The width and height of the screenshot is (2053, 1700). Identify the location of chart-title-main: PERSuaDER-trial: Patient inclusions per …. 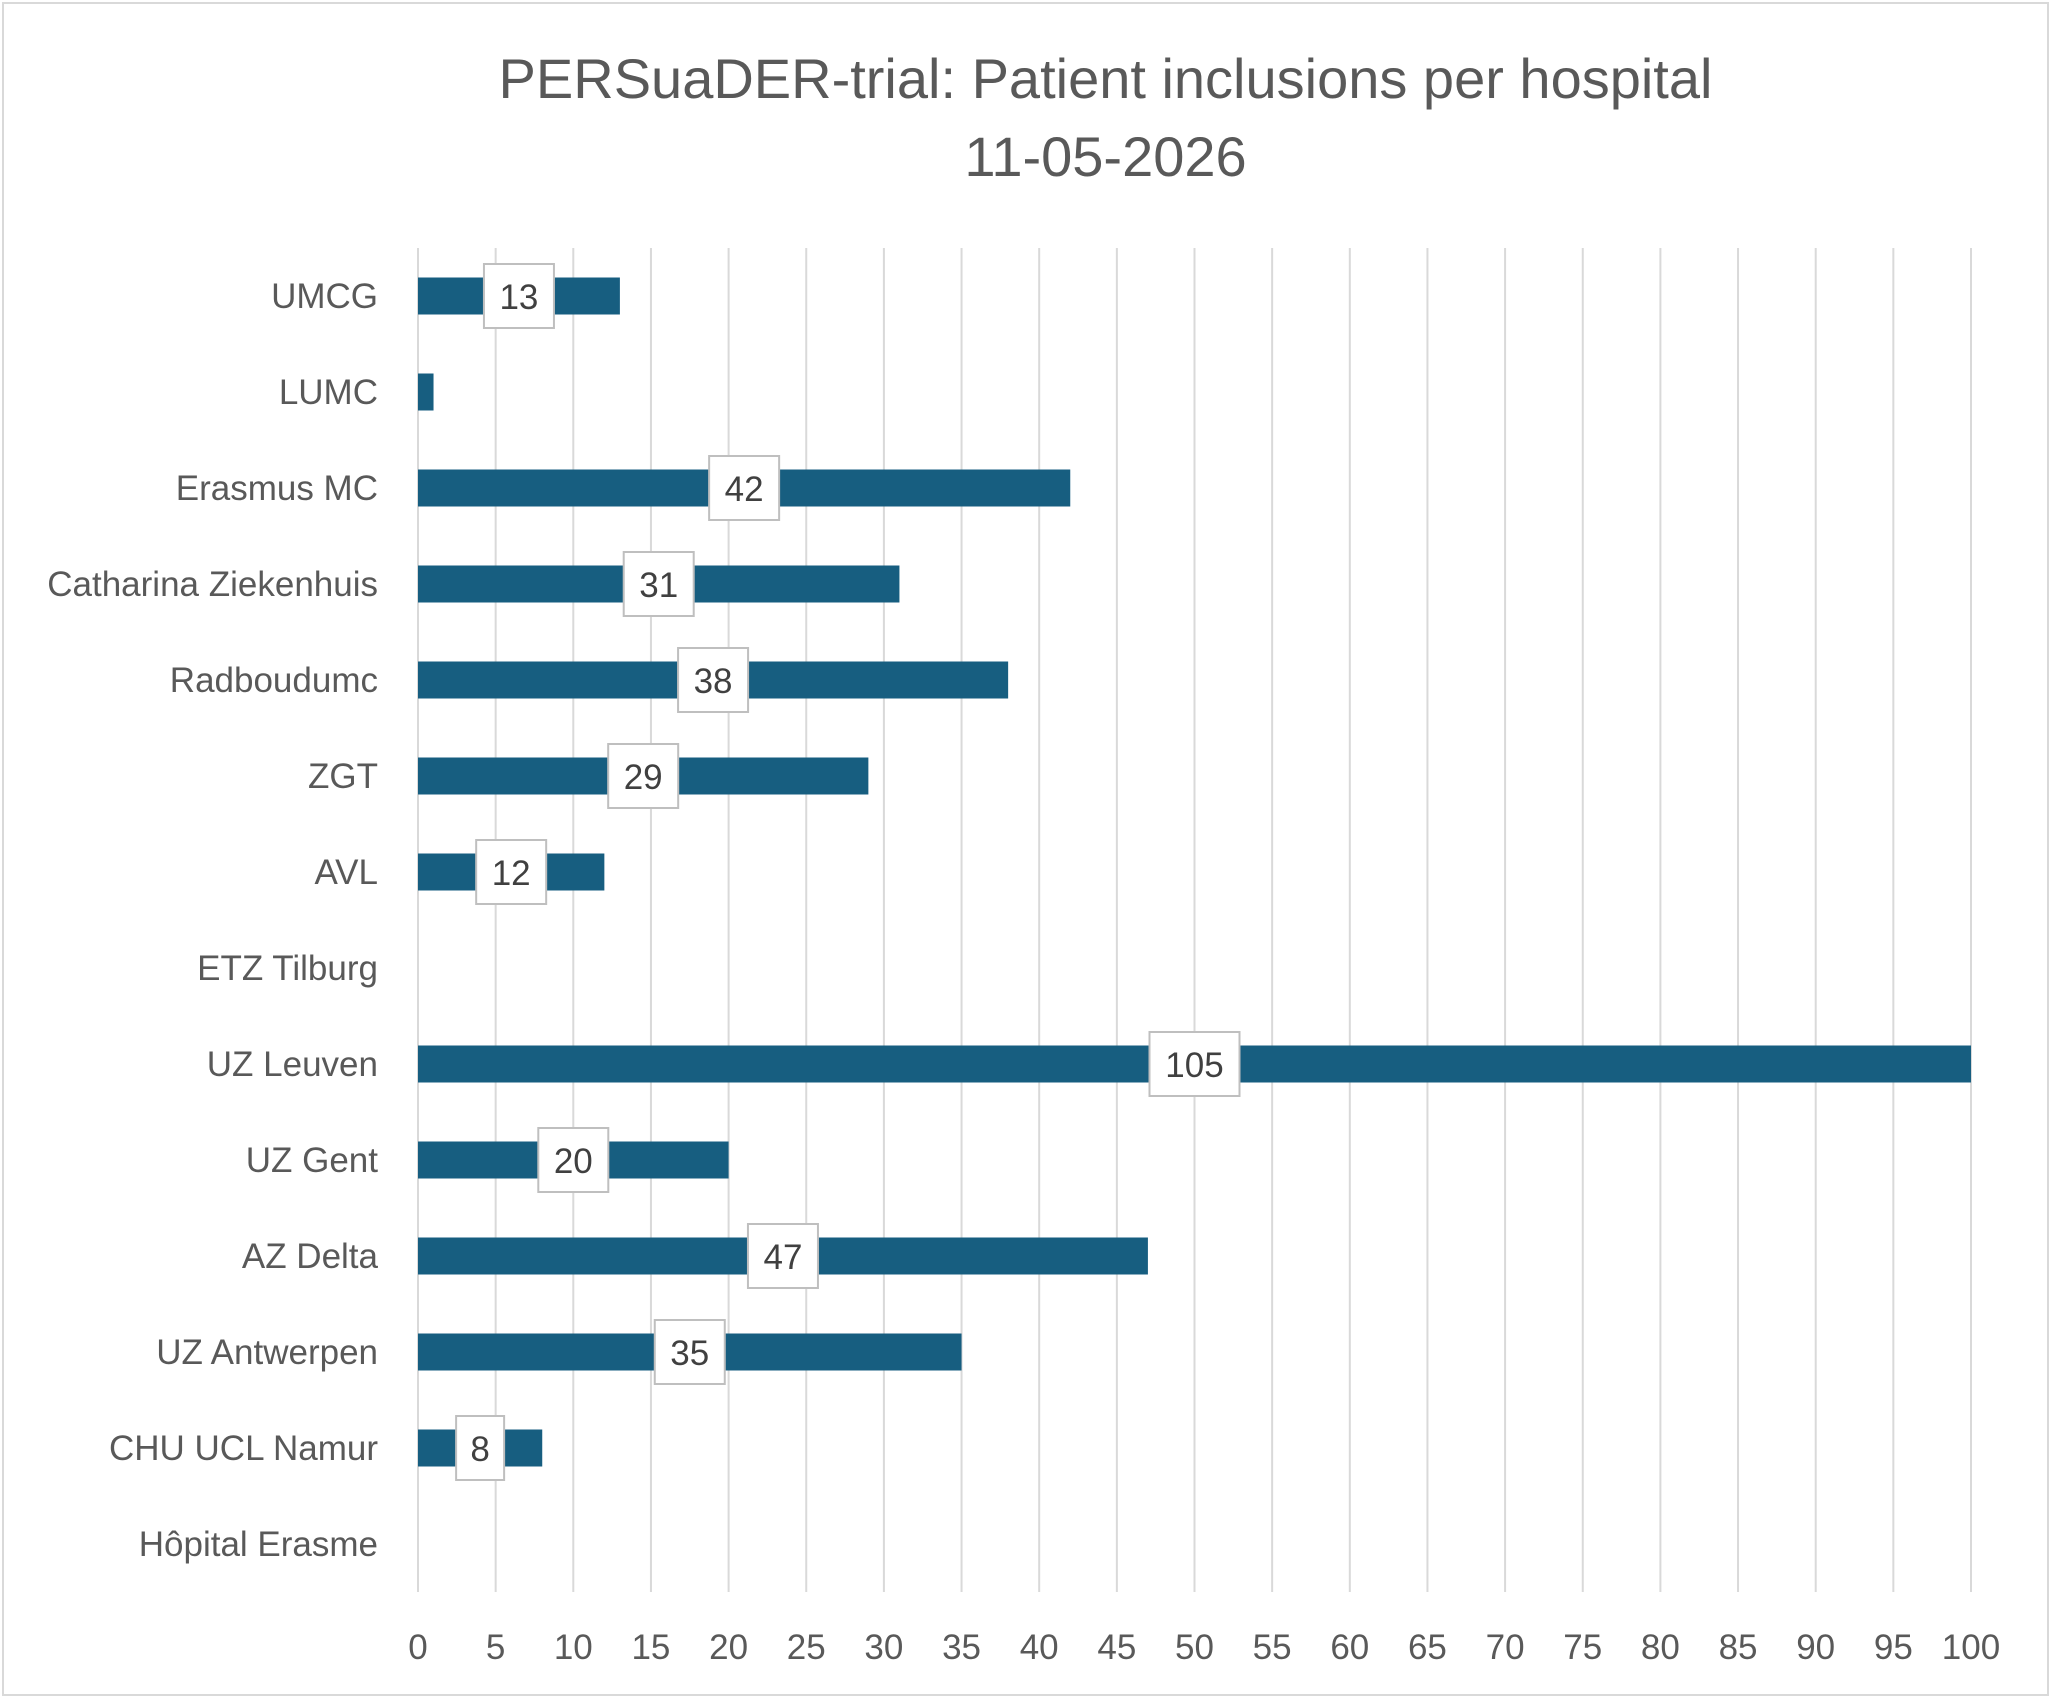
(1105, 78).